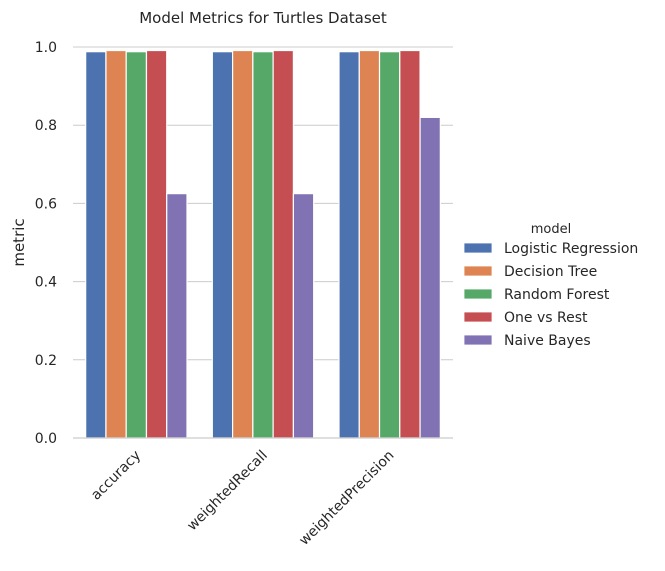  I want to click on x-tick-label: accuracy, so click(116, 476).